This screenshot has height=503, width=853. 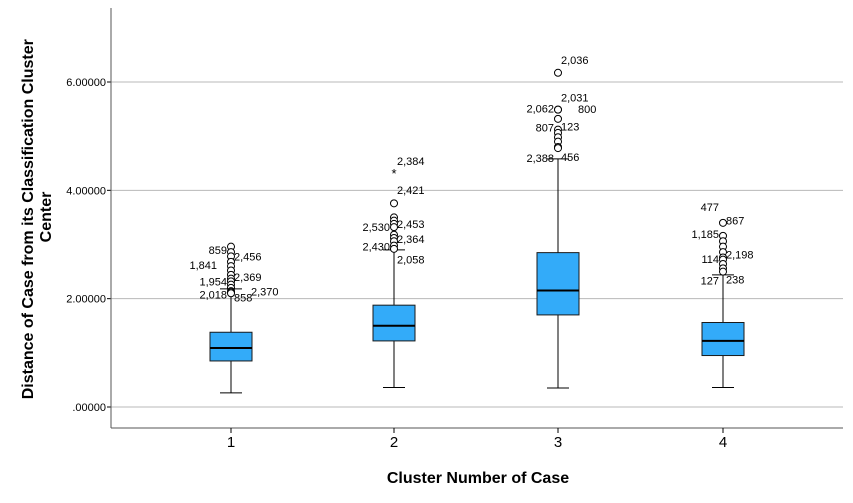 What do you see at coordinates (740, 255) in the screenshot?
I see `outlier-label: 2,198` at bounding box center [740, 255].